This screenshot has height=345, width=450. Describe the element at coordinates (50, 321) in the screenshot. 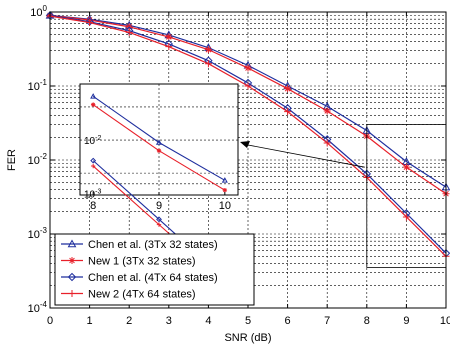

I see `x-tick-label: 0` at that location.